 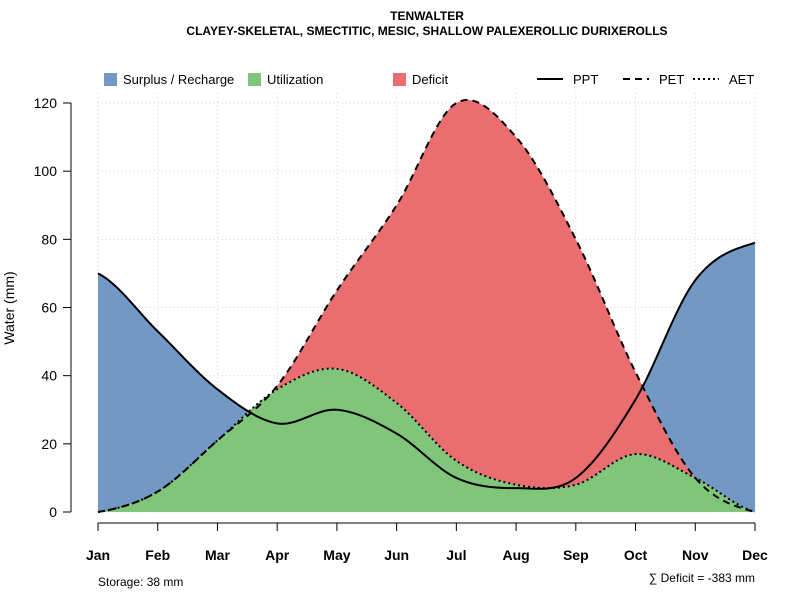 I want to click on legend-item: Surplus / Recharge, so click(x=169, y=79).